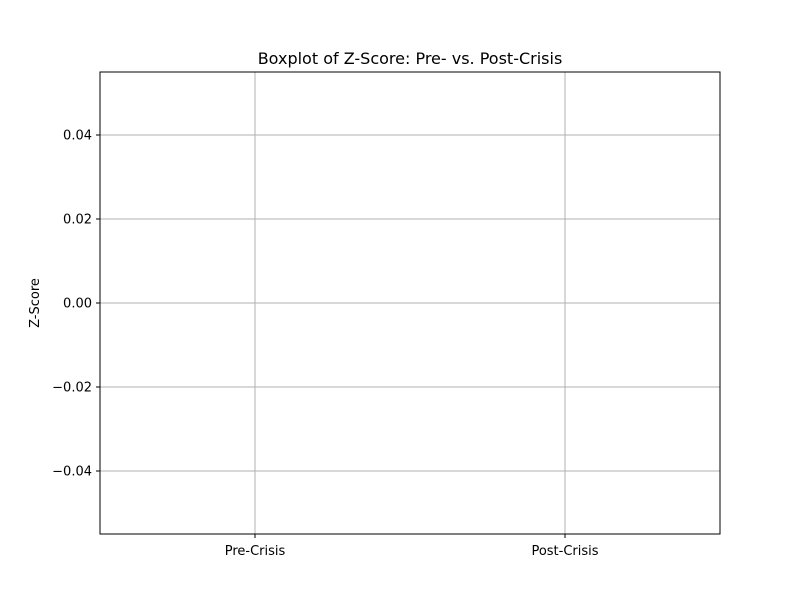 Image resolution: width=800 pixels, height=600 pixels. I want to click on chart-title: Boxplot of Z-Score: Pre- vs. Post-Crisis, so click(410, 58).